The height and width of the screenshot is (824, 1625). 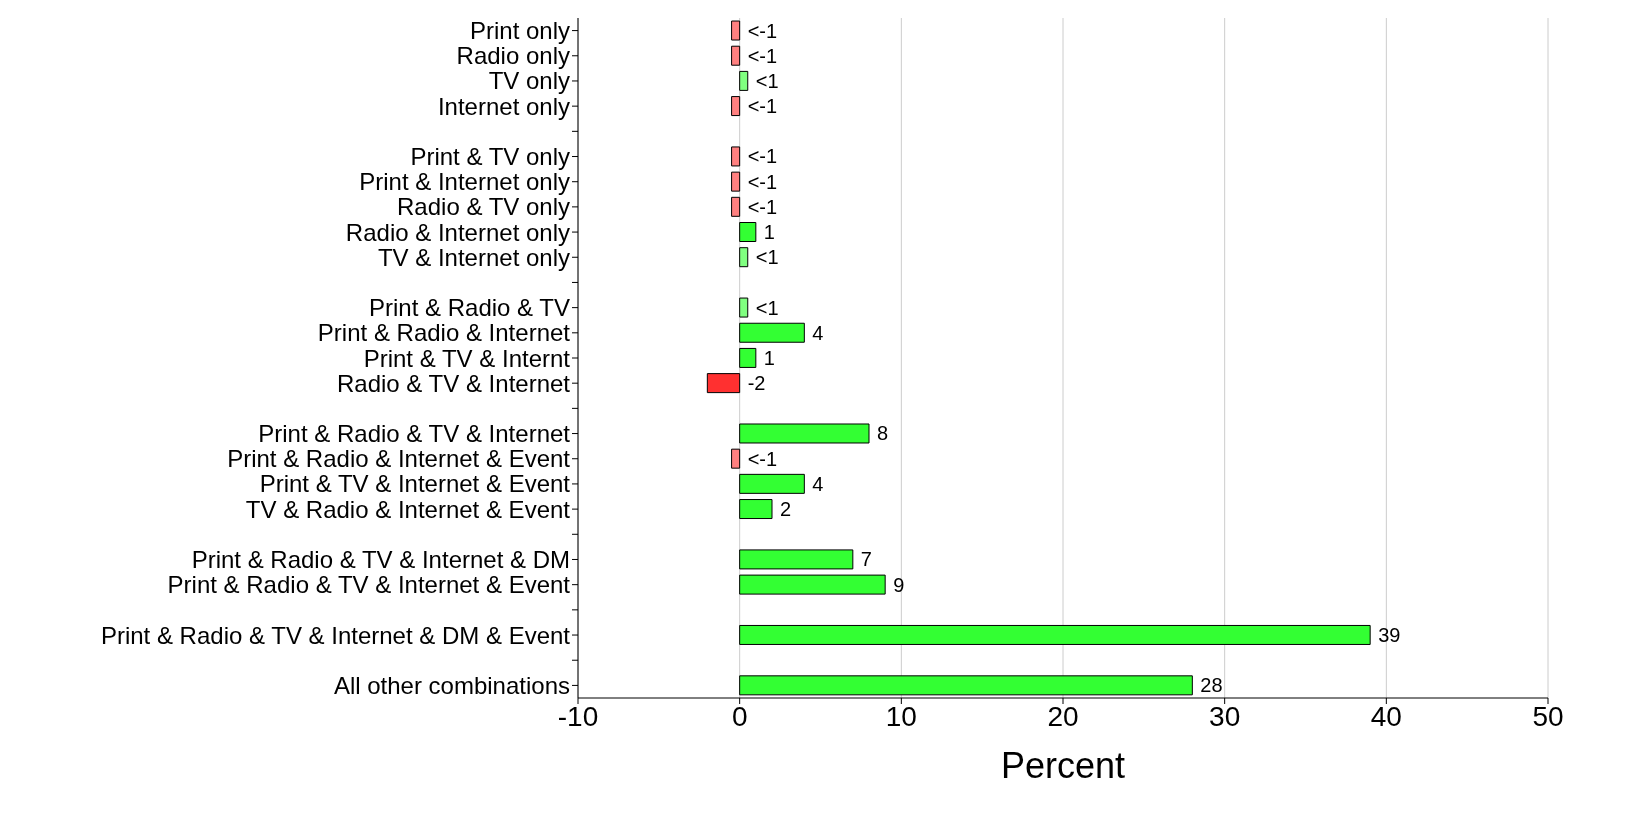 I want to click on x-tick-label: 0, so click(x=739, y=716).